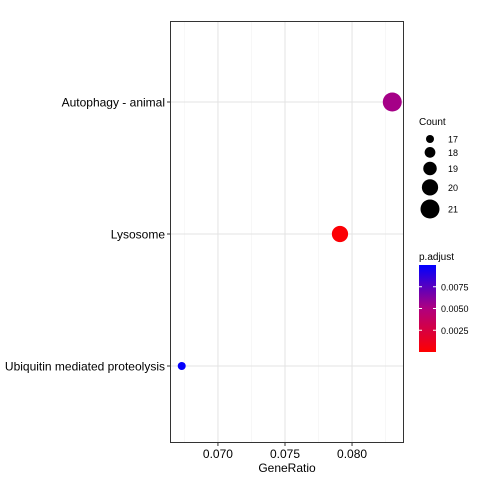 The width and height of the screenshot is (480, 485). Describe the element at coordinates (453, 210) in the screenshot. I see `count-legend-label: 21` at that location.